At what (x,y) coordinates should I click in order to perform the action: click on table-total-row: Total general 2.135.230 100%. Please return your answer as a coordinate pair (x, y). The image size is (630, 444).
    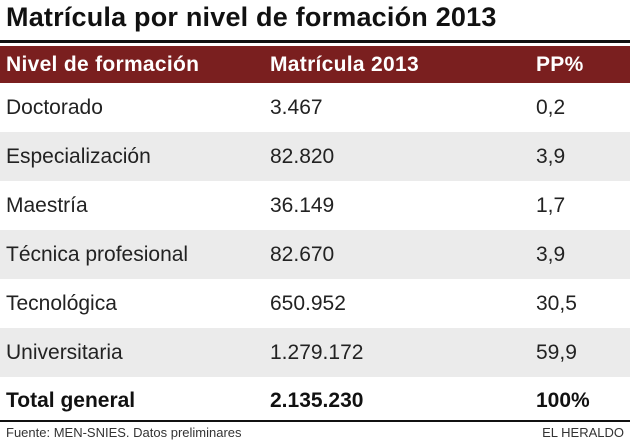
    Looking at the image, I should click on (315, 401).